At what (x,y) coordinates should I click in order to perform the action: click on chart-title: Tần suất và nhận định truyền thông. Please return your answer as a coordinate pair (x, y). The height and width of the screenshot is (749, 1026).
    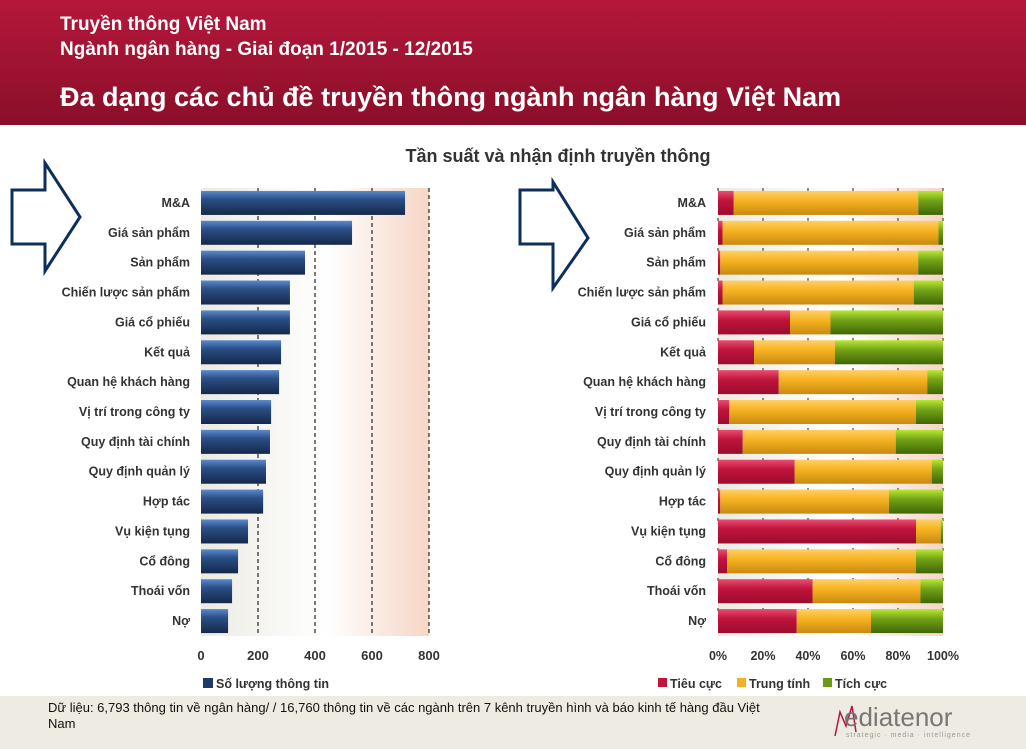
    Looking at the image, I should click on (558, 156).